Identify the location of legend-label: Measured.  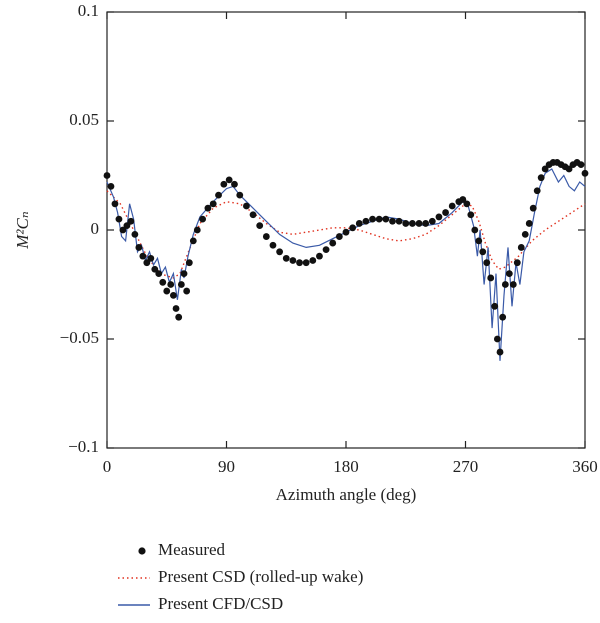
(192, 549).